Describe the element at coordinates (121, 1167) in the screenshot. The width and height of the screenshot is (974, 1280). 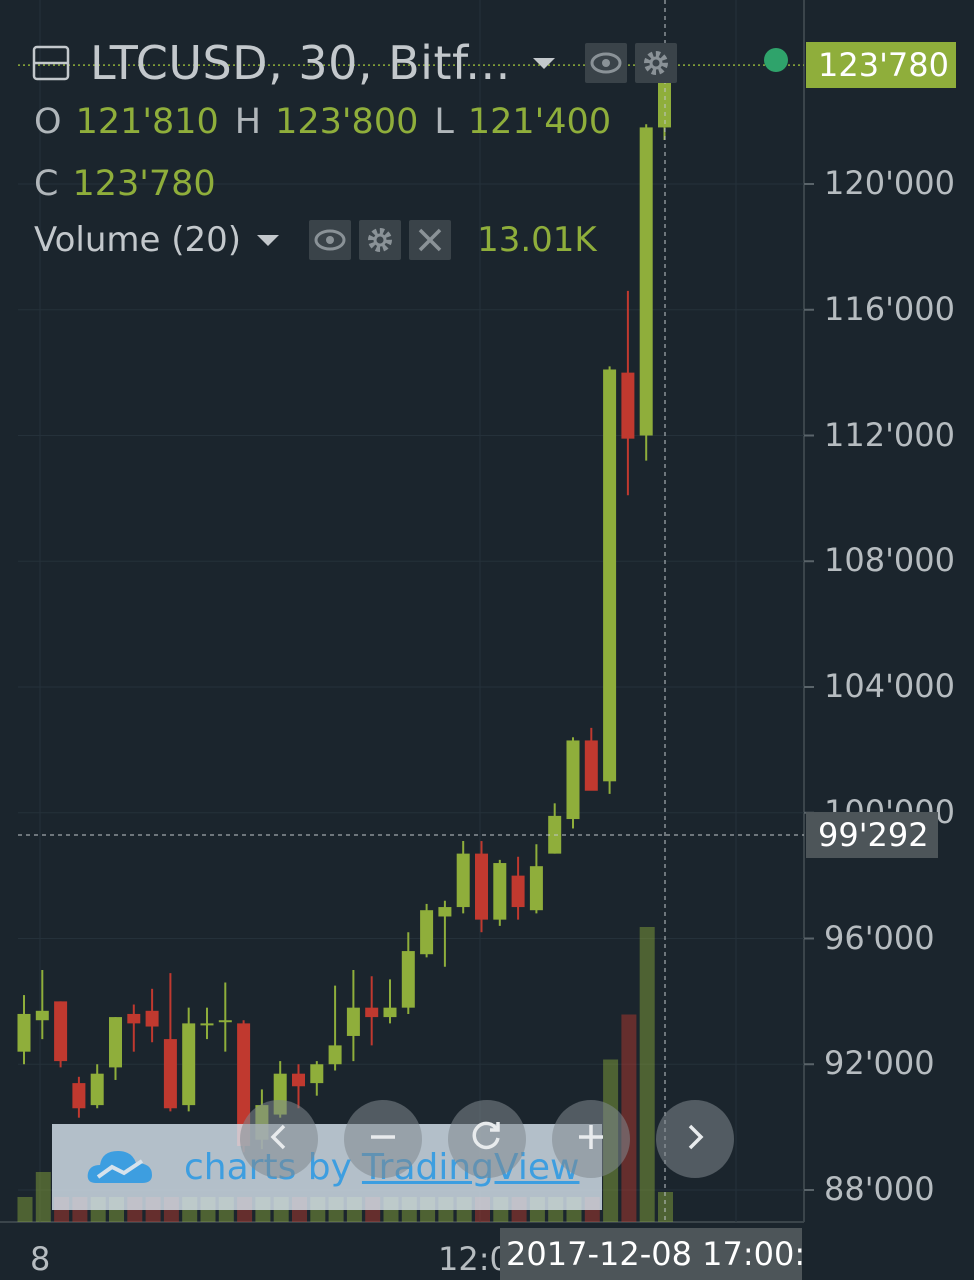
I see `tradingview-cloud-icon` at that location.